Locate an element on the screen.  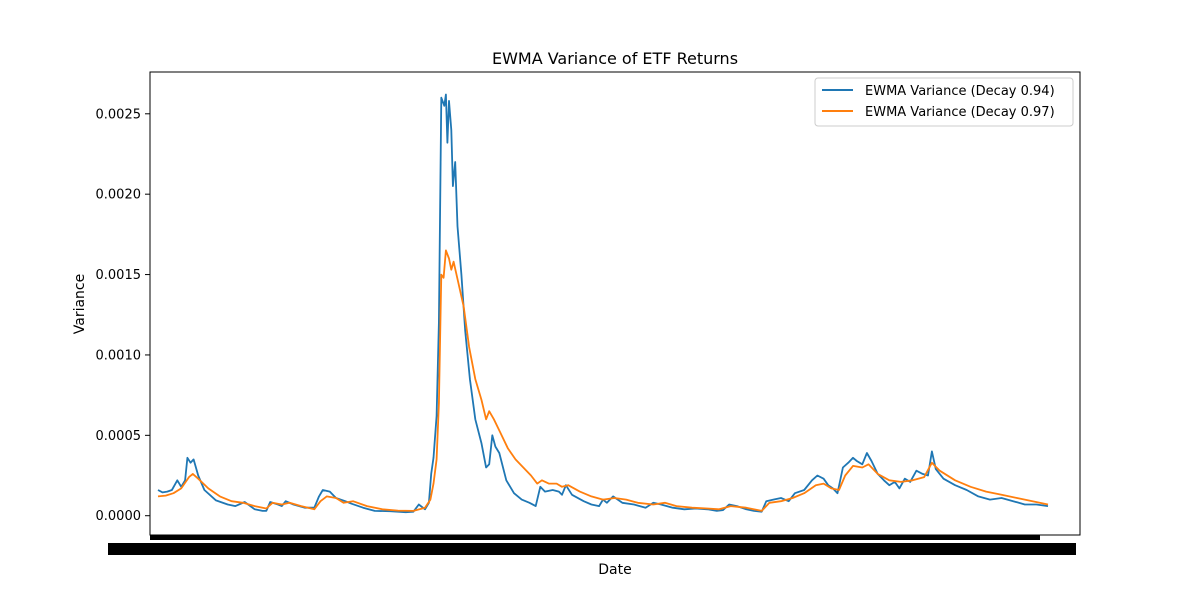
x-axis-label: Date is located at coordinates (614, 570).